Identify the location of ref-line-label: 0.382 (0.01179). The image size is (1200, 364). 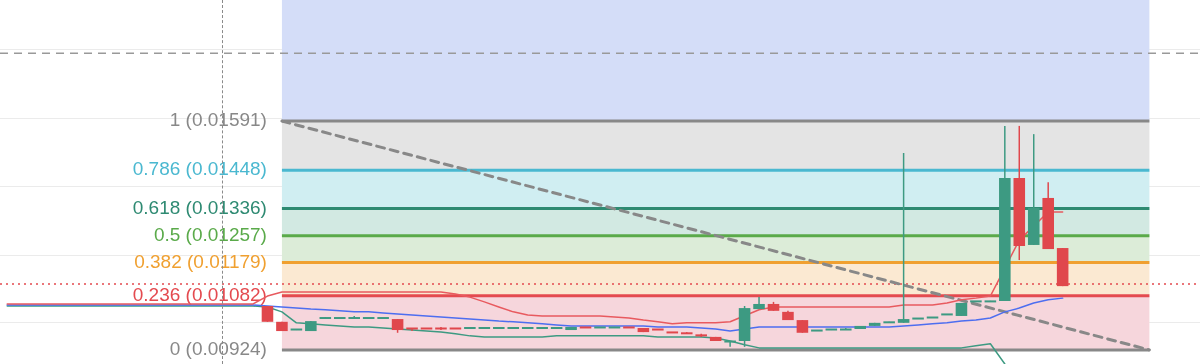
(200, 261).